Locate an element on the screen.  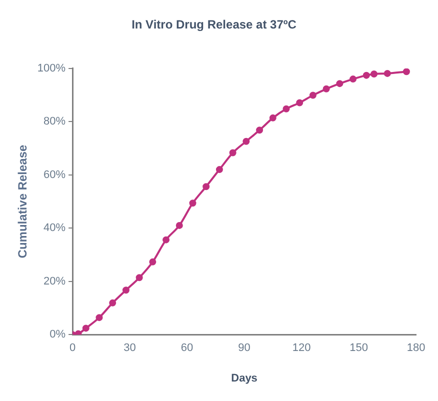
y-tick-label: 100% is located at coordinates (51, 68).